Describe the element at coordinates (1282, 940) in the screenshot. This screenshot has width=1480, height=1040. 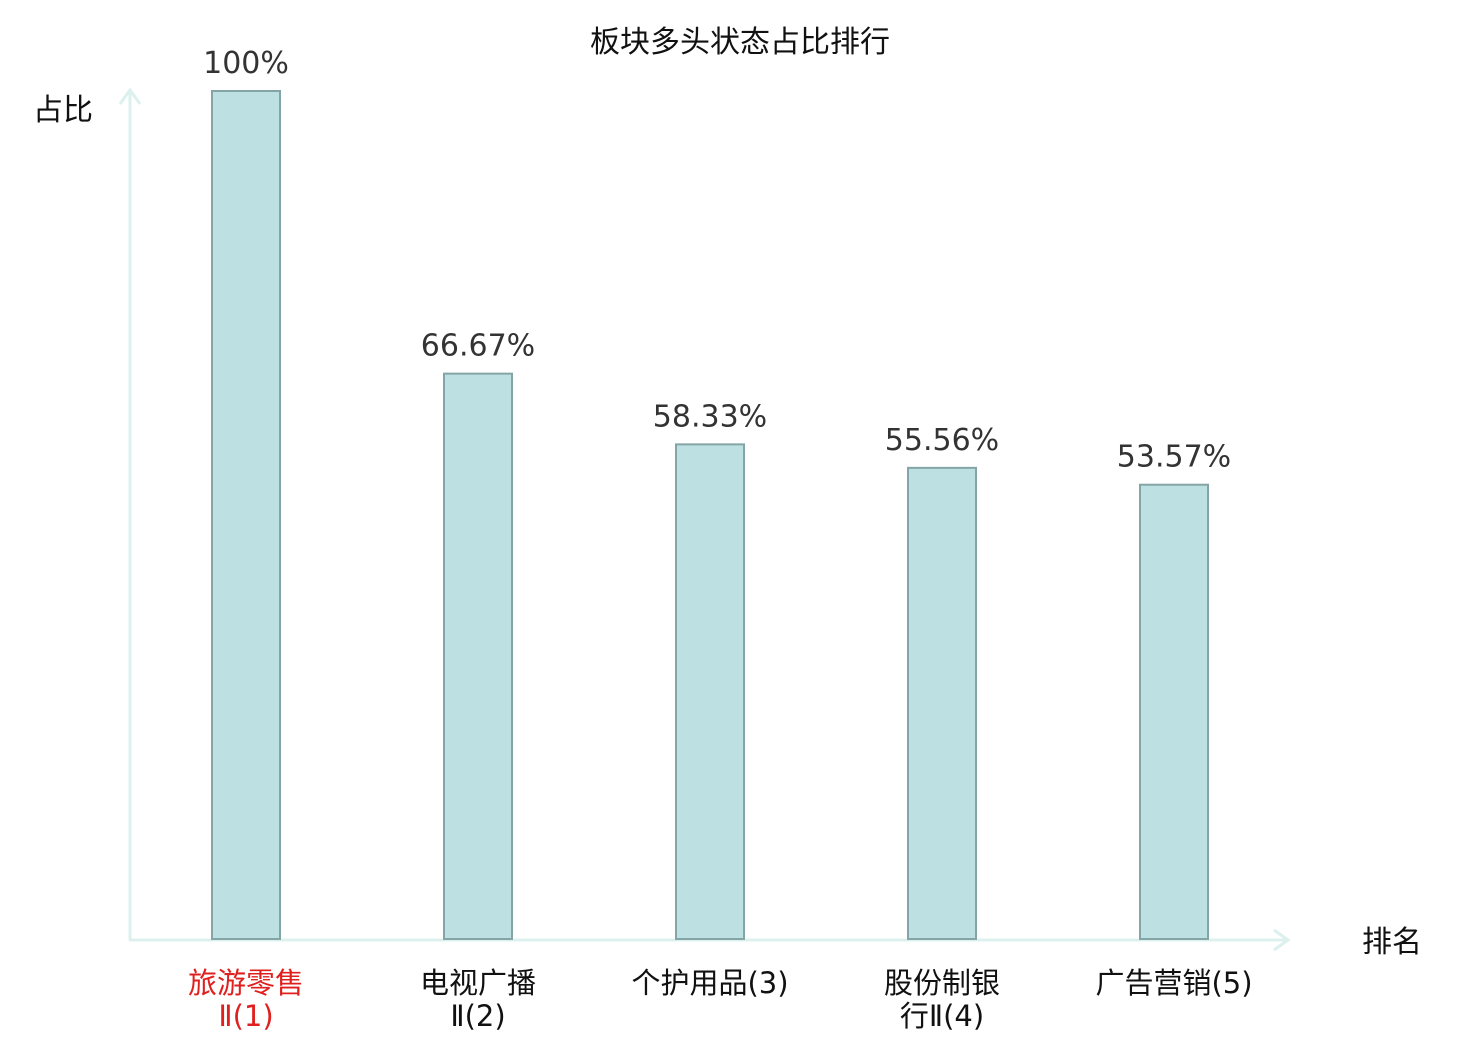
I see `x-axis-arrow` at that location.